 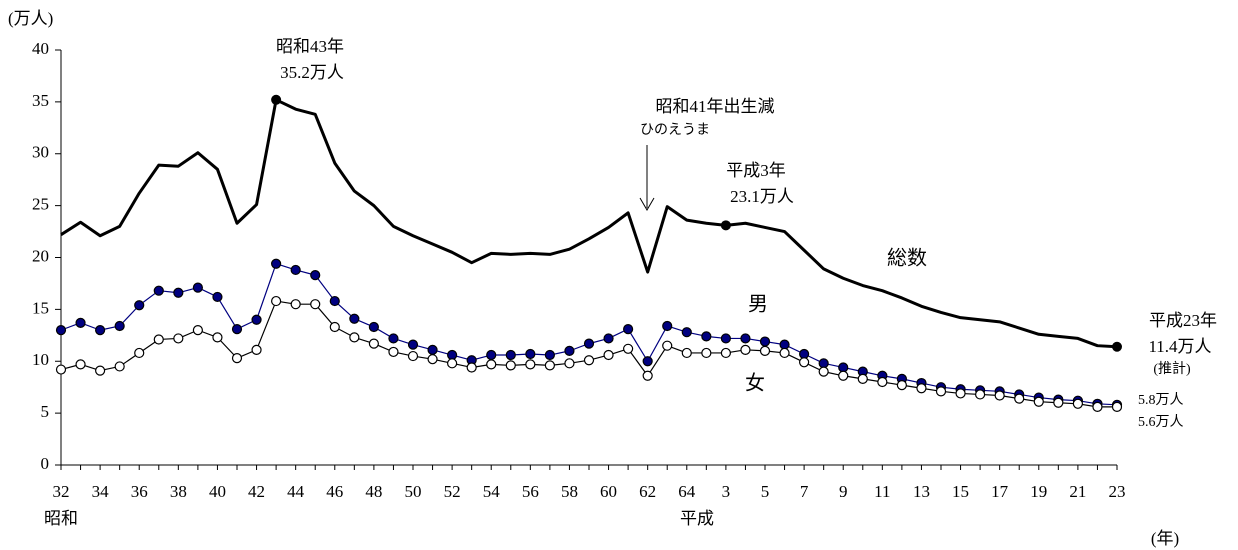 What do you see at coordinates (139, 491) in the screenshot?
I see `x-tick-label: 36` at bounding box center [139, 491].